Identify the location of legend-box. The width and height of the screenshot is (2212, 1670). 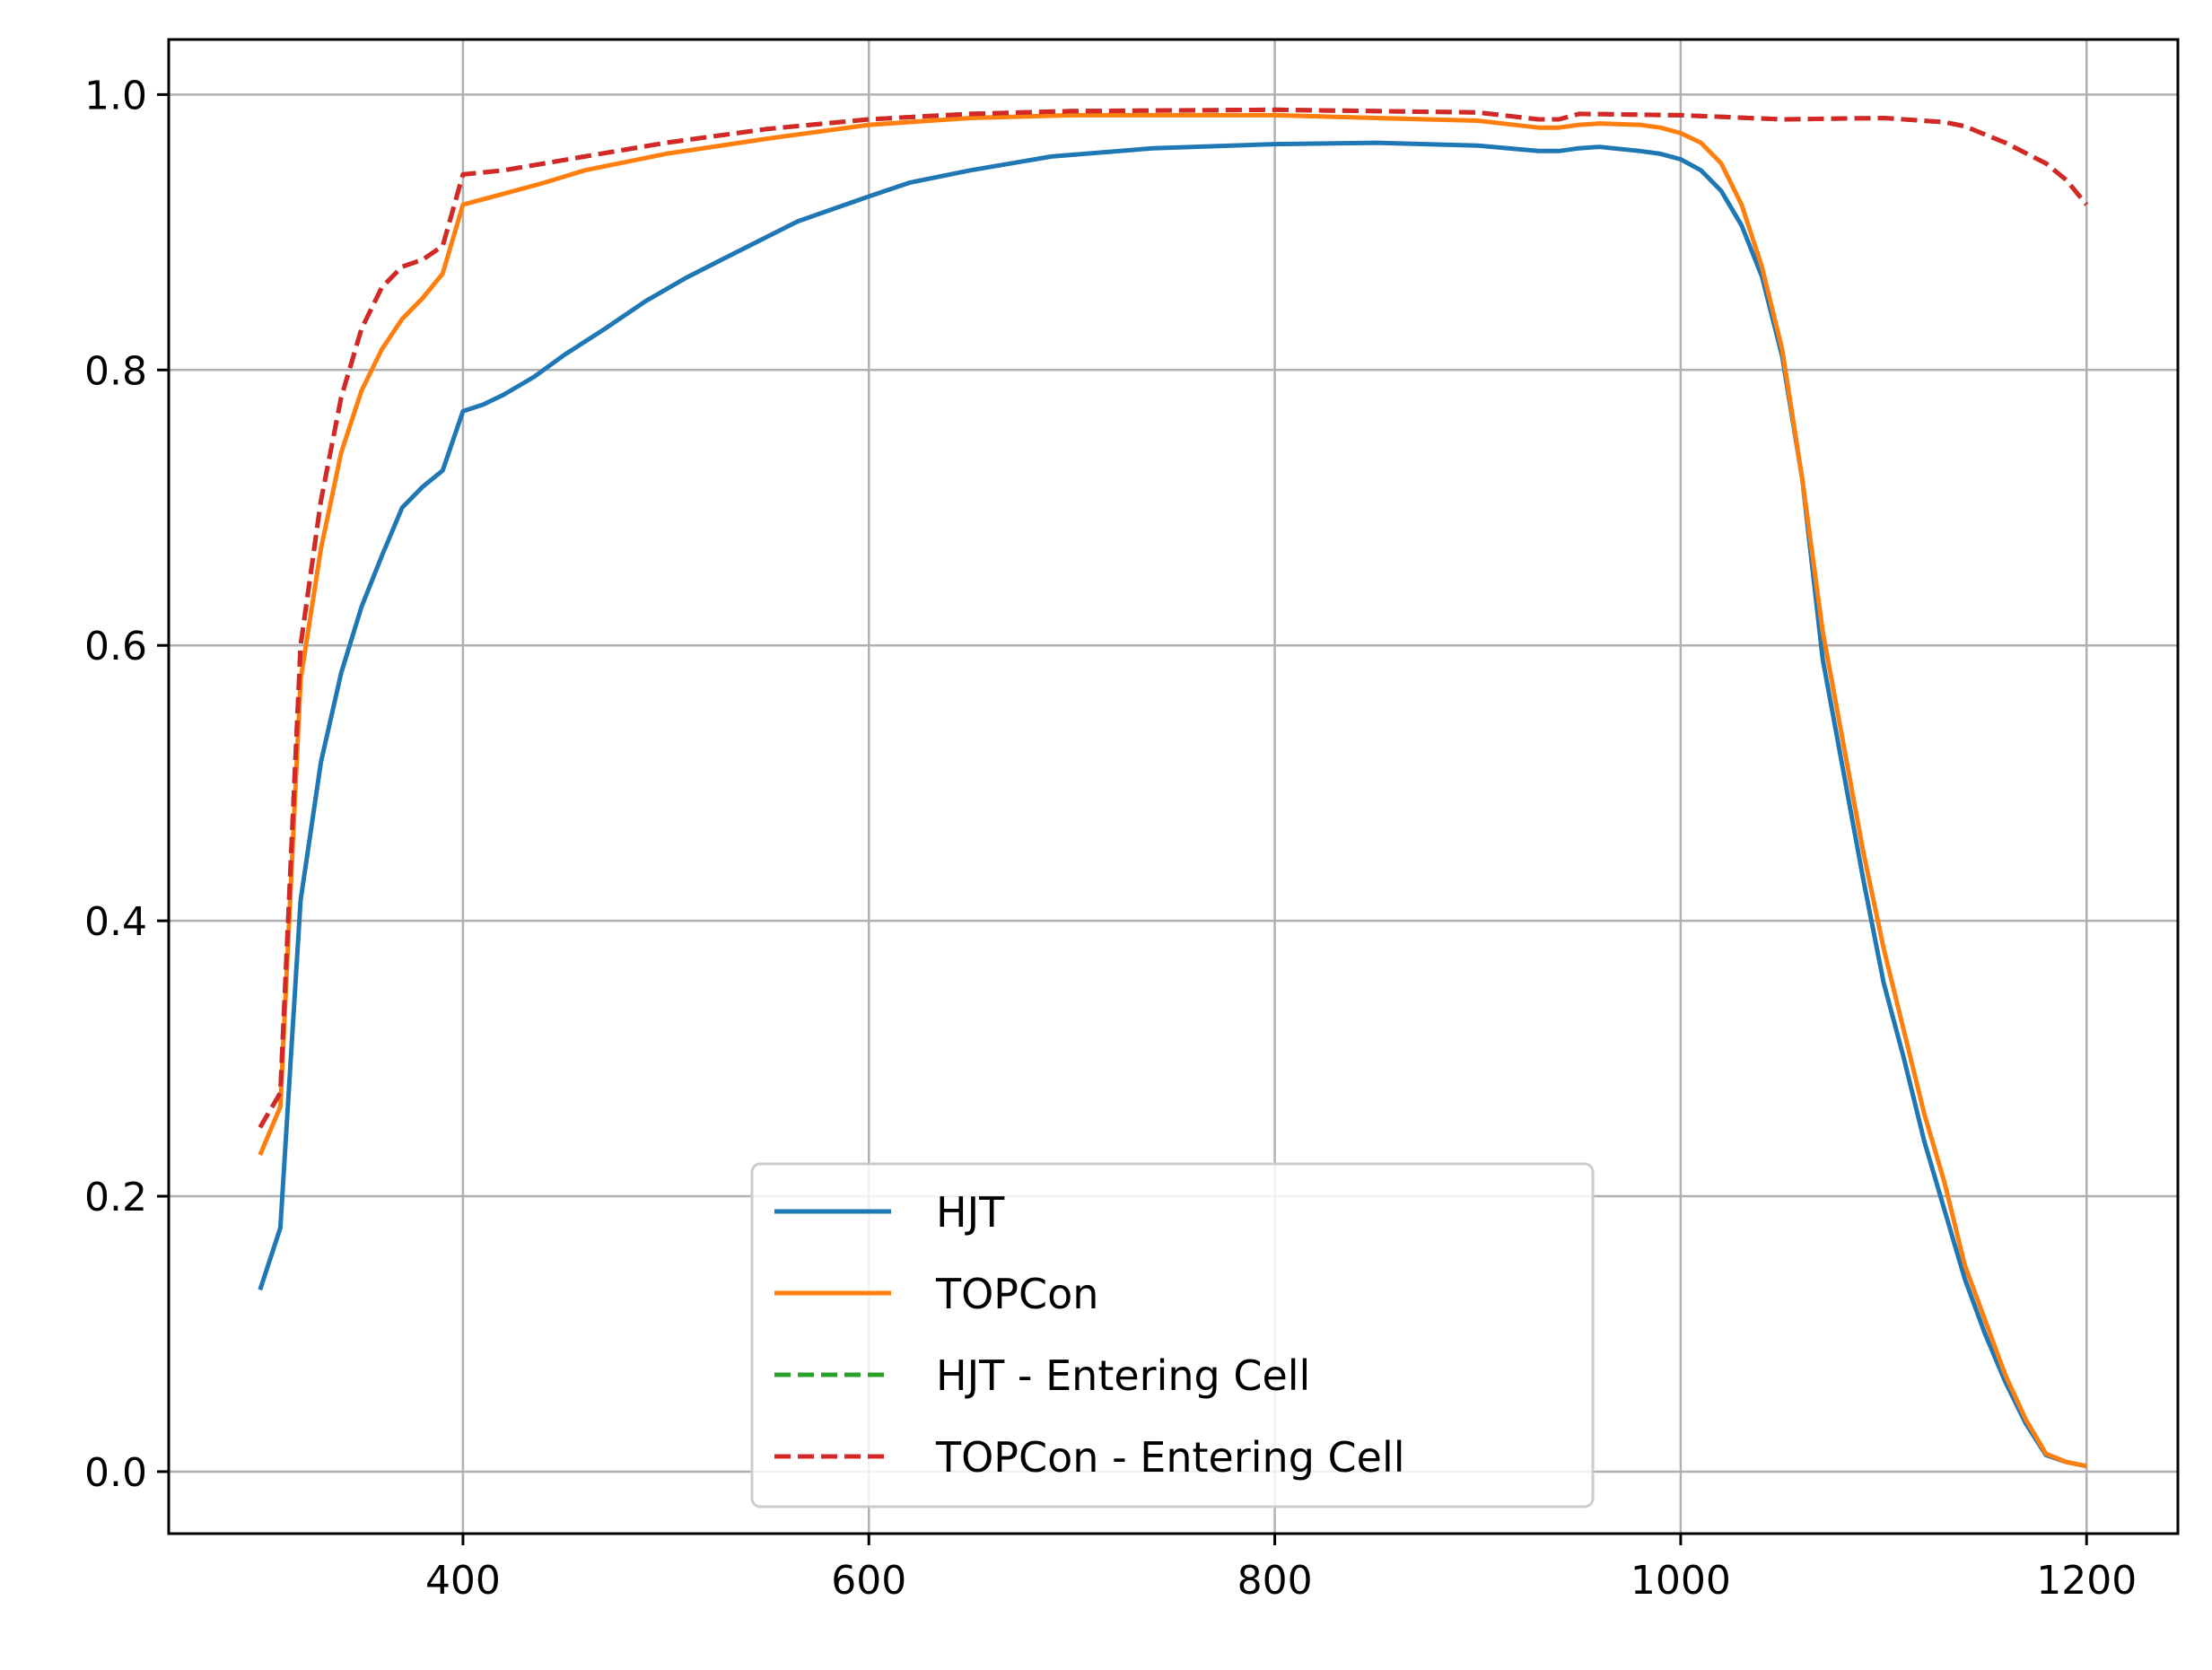
(1172, 1335).